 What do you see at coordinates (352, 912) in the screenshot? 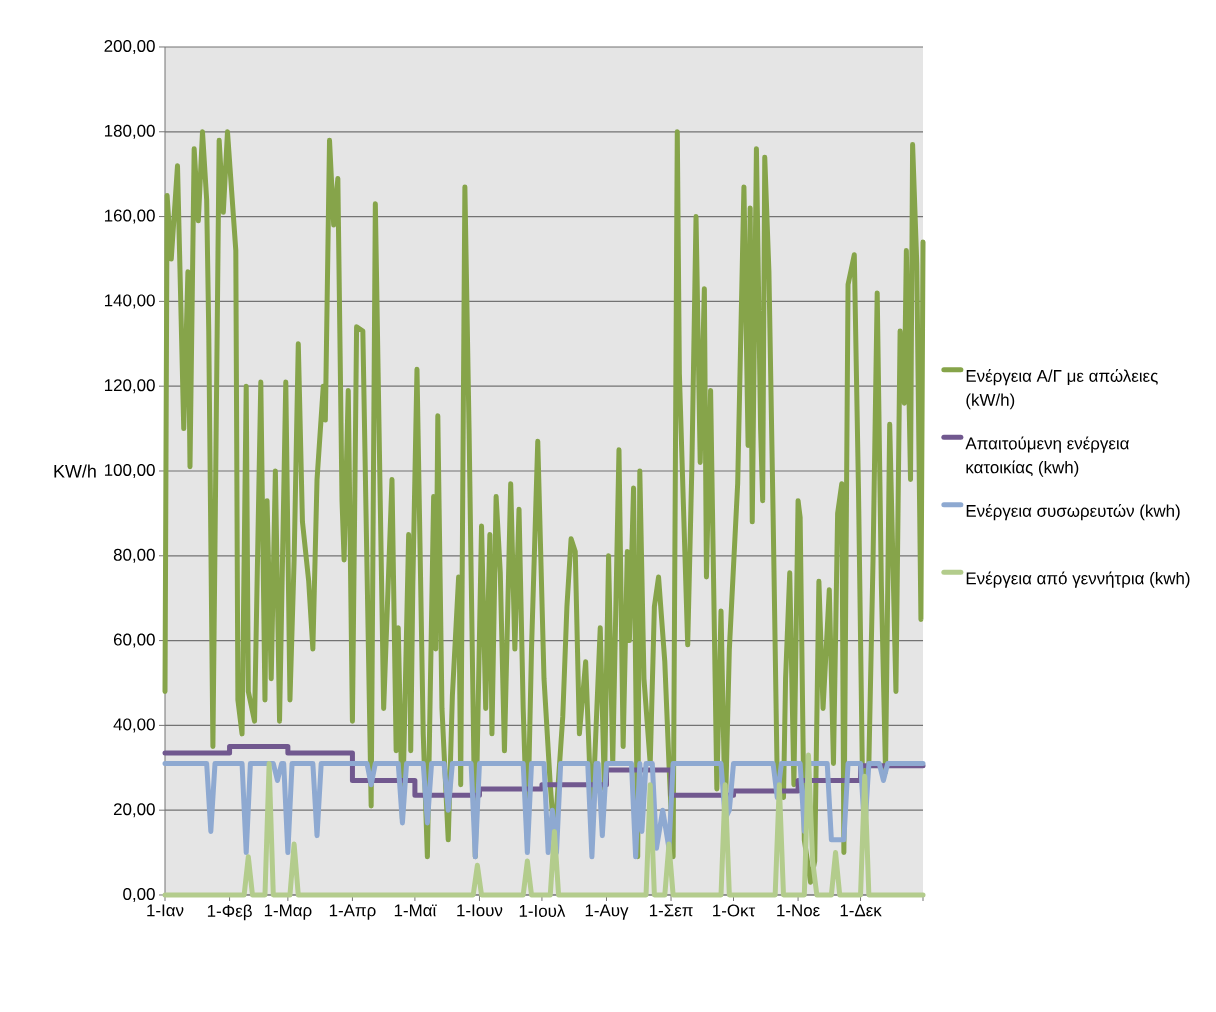
I see `x-tick-label: 1-Απρ` at bounding box center [352, 912].